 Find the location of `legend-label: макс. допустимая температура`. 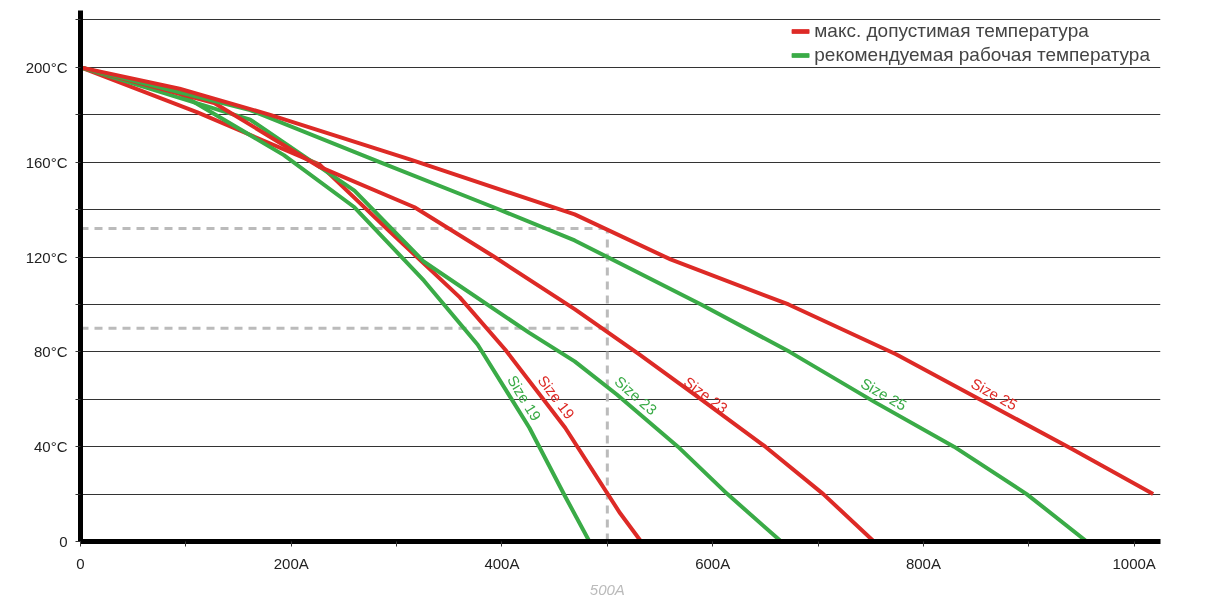

legend-label: макс. допустимая температура is located at coordinates (951, 31).